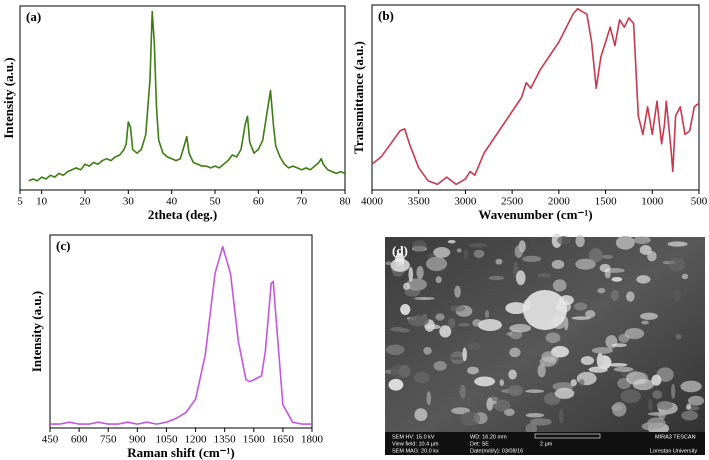  What do you see at coordinates (606, 202) in the screenshot?
I see `x-tick-label: 1500` at bounding box center [606, 202].